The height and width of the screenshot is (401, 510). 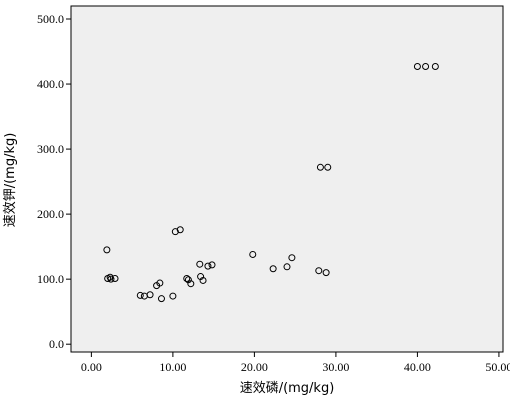 I want to click on x-tick-label: 40.00, so click(x=417, y=367).